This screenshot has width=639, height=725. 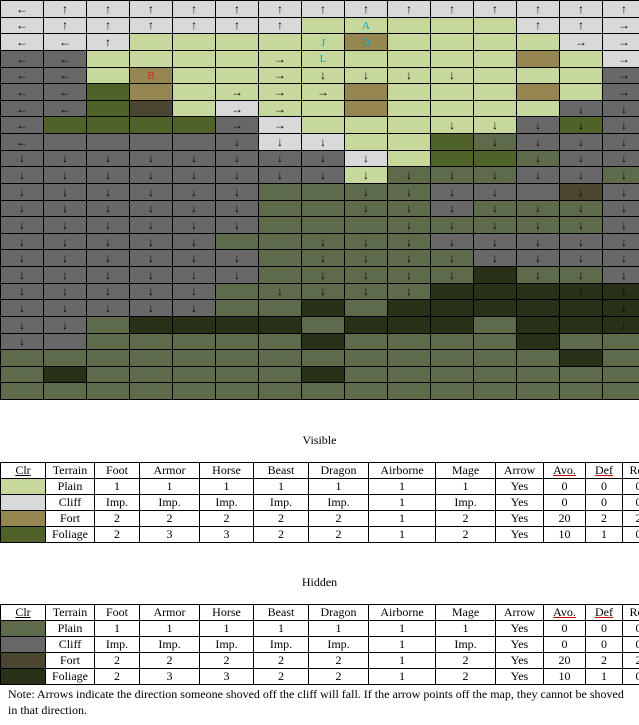 I want to click on map-row: ↓ ↓ ↓ ↓ ↓ ↓ ↓ ↓ ↓ ↓ ↓ ↓ ↓ ↓, so click(x=319, y=258).